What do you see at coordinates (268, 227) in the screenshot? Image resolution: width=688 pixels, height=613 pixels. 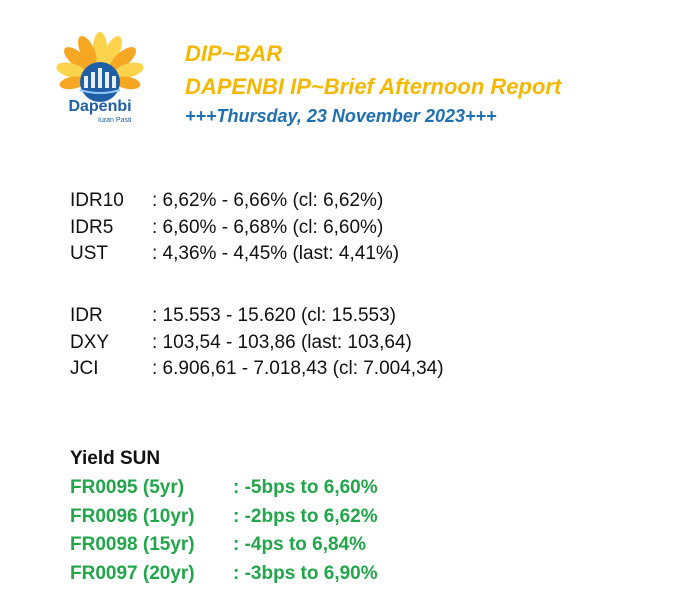 I see `rate-value: : 6,60% - 6,68% (cl: 6,60%)` at bounding box center [268, 227].